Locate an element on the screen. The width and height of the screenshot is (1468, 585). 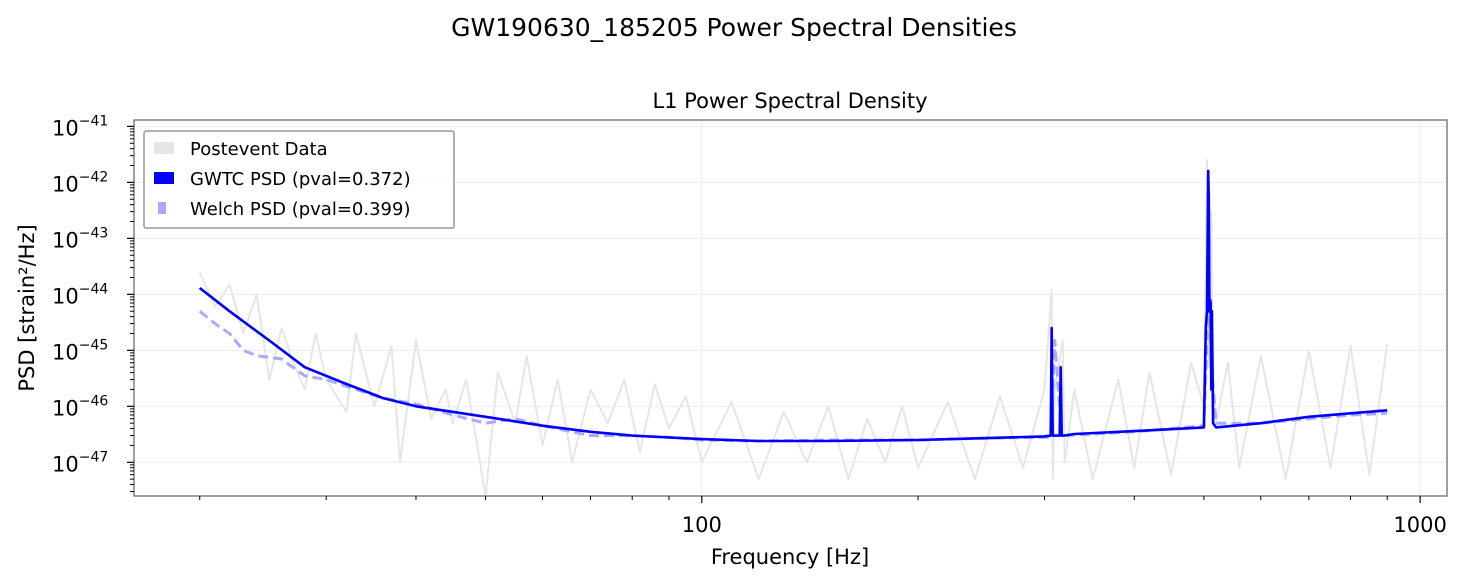
y-tick-label: 10−41 is located at coordinates (80, 126).